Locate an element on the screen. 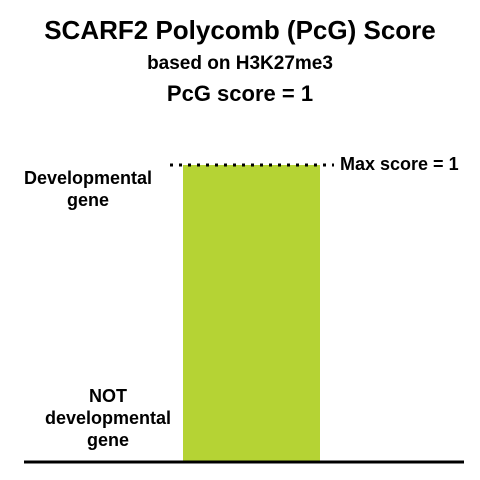  max-score-label: Max score = 1 is located at coordinates (399, 164).